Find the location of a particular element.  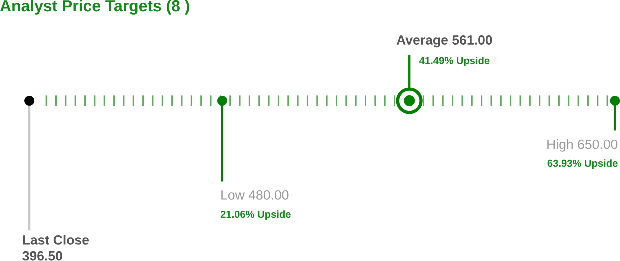

data-label: 480.00 is located at coordinates (268, 195).